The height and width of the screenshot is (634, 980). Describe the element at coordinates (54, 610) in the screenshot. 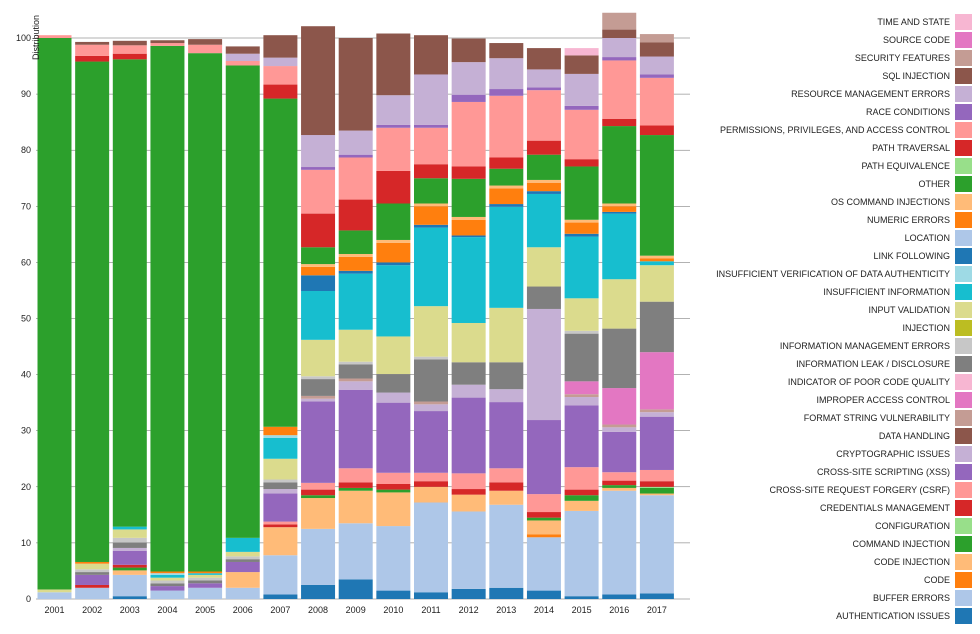

I see `x-tick-label: 2001` at that location.